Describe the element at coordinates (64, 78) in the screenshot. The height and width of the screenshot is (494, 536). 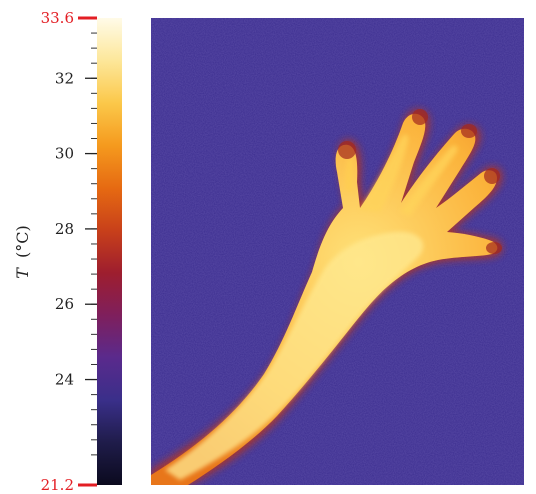
I see `colorbar-tick-label: 32` at that location.